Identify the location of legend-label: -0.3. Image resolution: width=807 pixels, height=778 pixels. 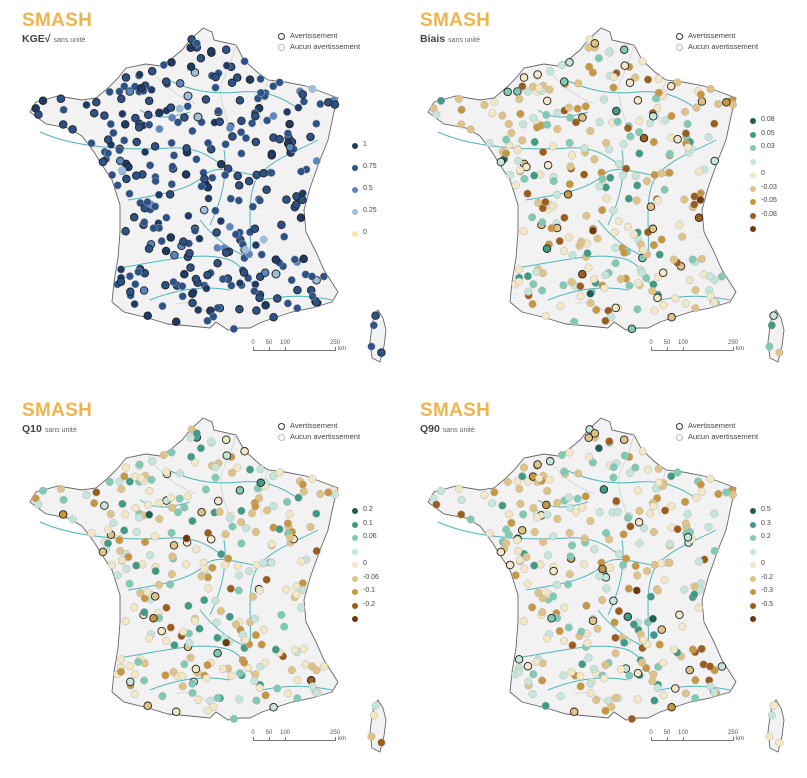
(767, 590).